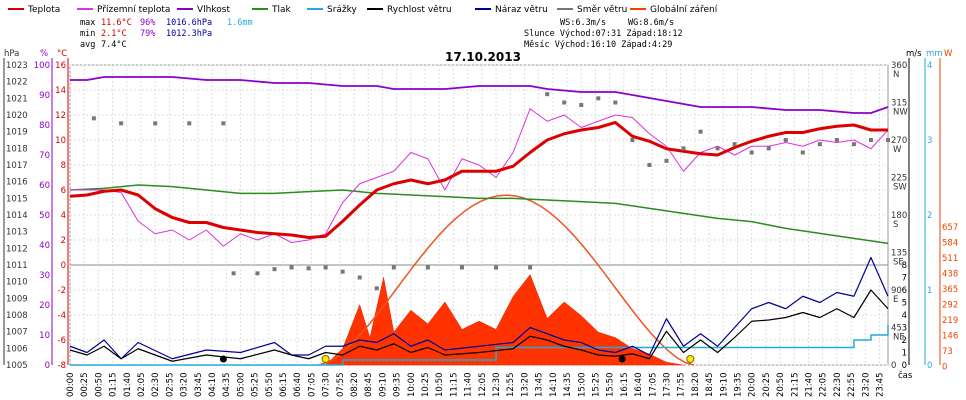 This screenshot has width=966, height=400. Describe the element at coordinates (929, 141) in the screenshot. I see `rain-tick-label: 3` at that location.